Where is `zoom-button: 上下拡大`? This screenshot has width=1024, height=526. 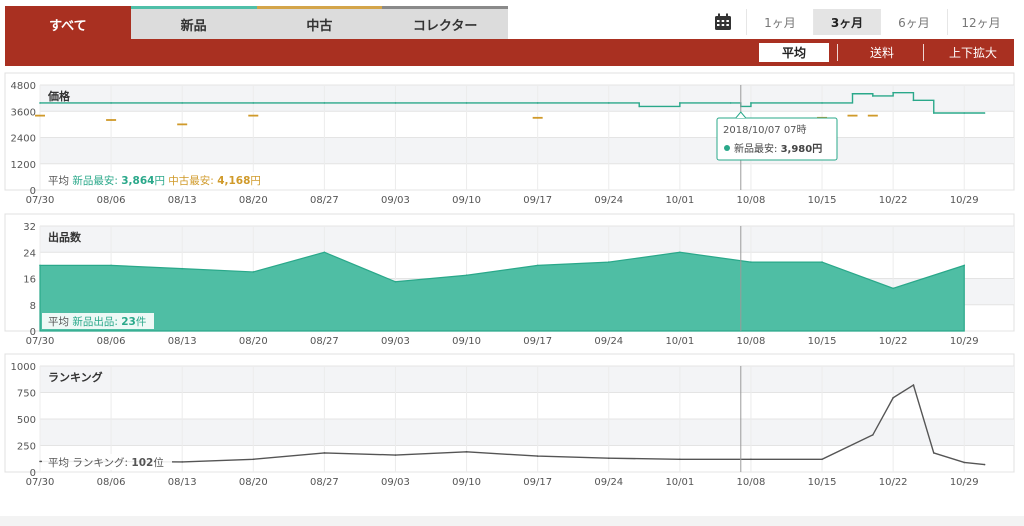
zoom-button: 上下拡大 is located at coordinates (972, 53).